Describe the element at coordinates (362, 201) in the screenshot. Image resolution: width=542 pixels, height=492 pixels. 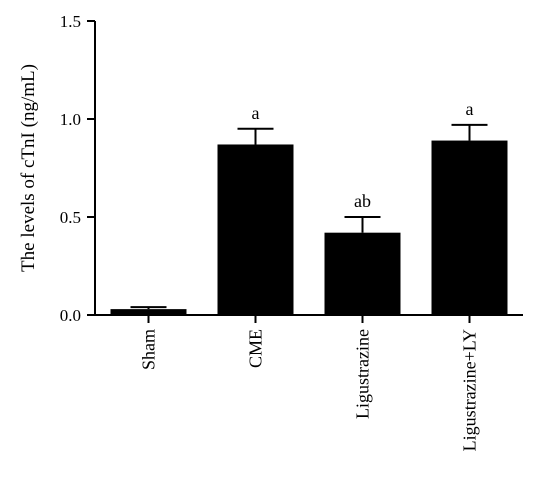
I see `significance-label: ab` at that location.